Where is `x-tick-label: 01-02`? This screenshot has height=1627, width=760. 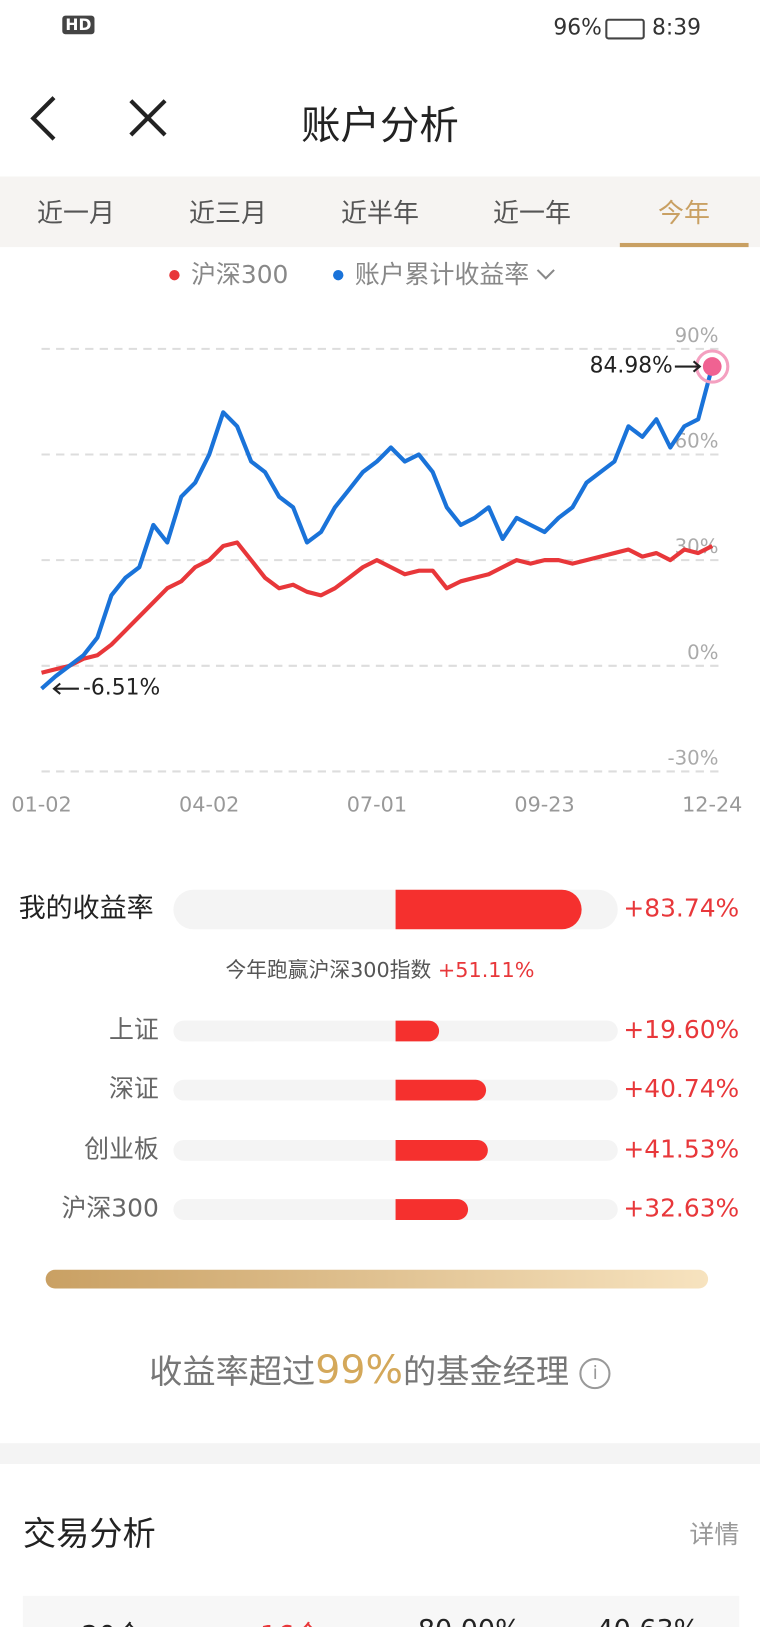
x-tick-label: 01-02 is located at coordinates (41, 805).